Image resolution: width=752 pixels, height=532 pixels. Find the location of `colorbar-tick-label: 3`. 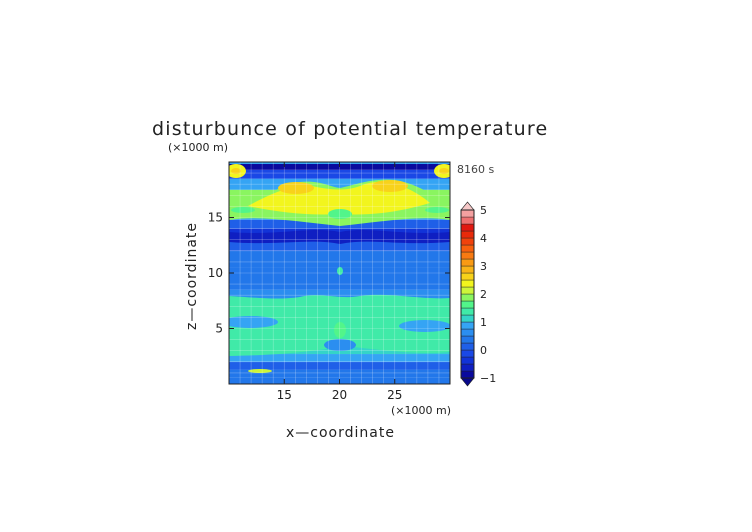

colorbar-tick-label: 3 is located at coordinates (483, 266).